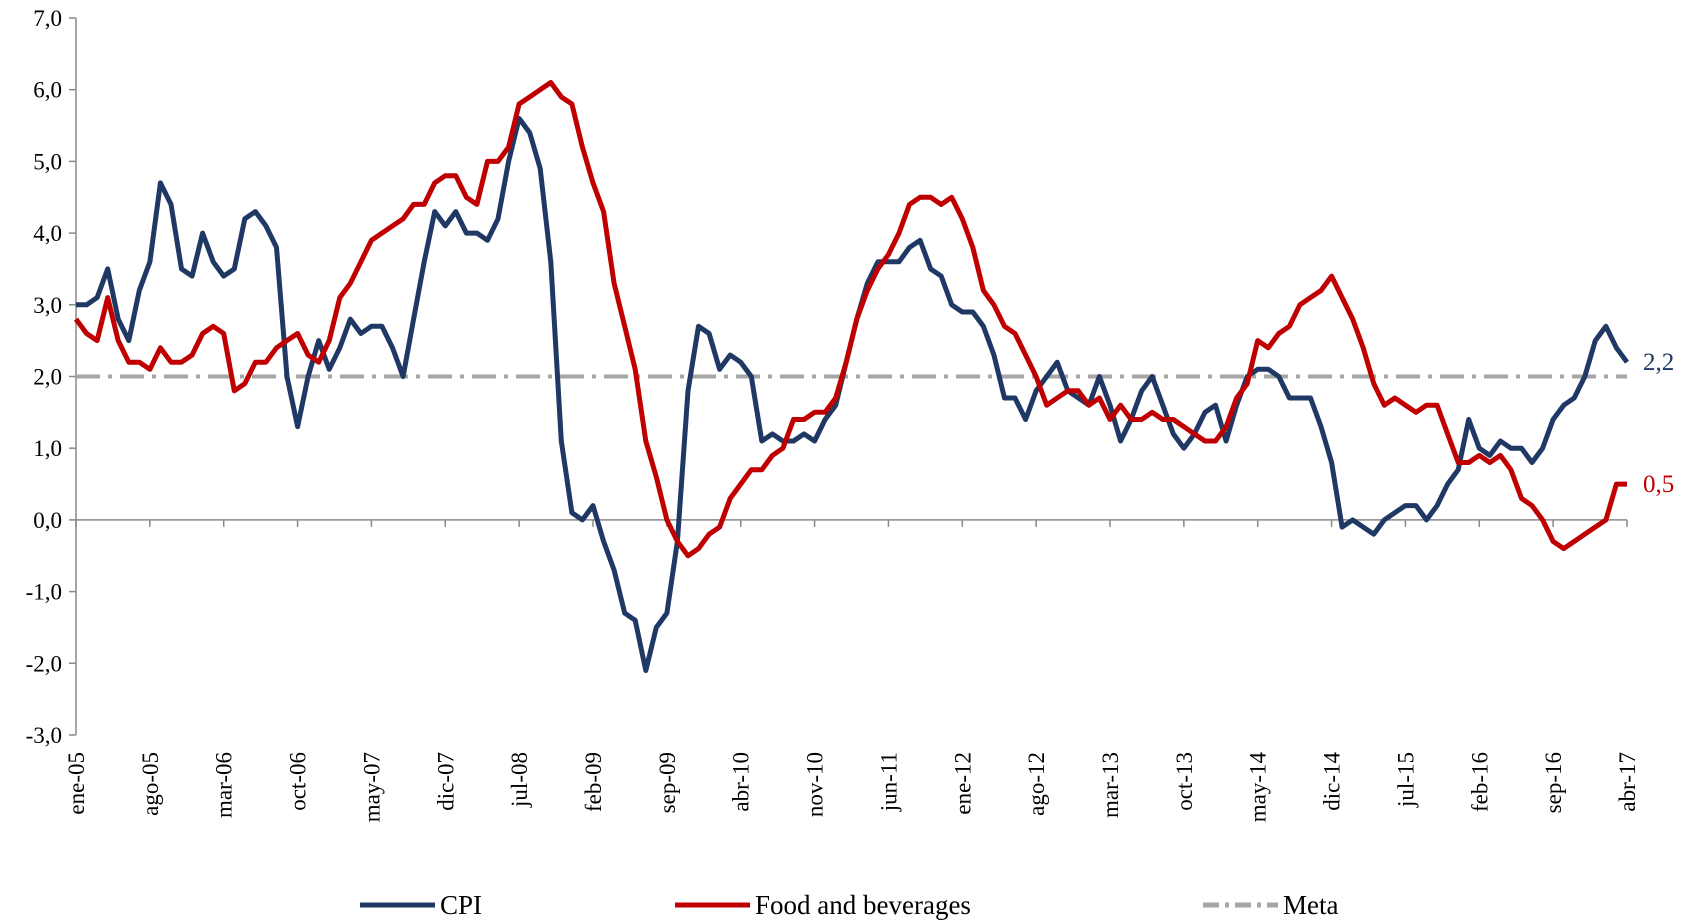 The image size is (1696, 921). What do you see at coordinates (1479, 782) in the screenshot?
I see `x-tick-label: feb-16` at bounding box center [1479, 782].